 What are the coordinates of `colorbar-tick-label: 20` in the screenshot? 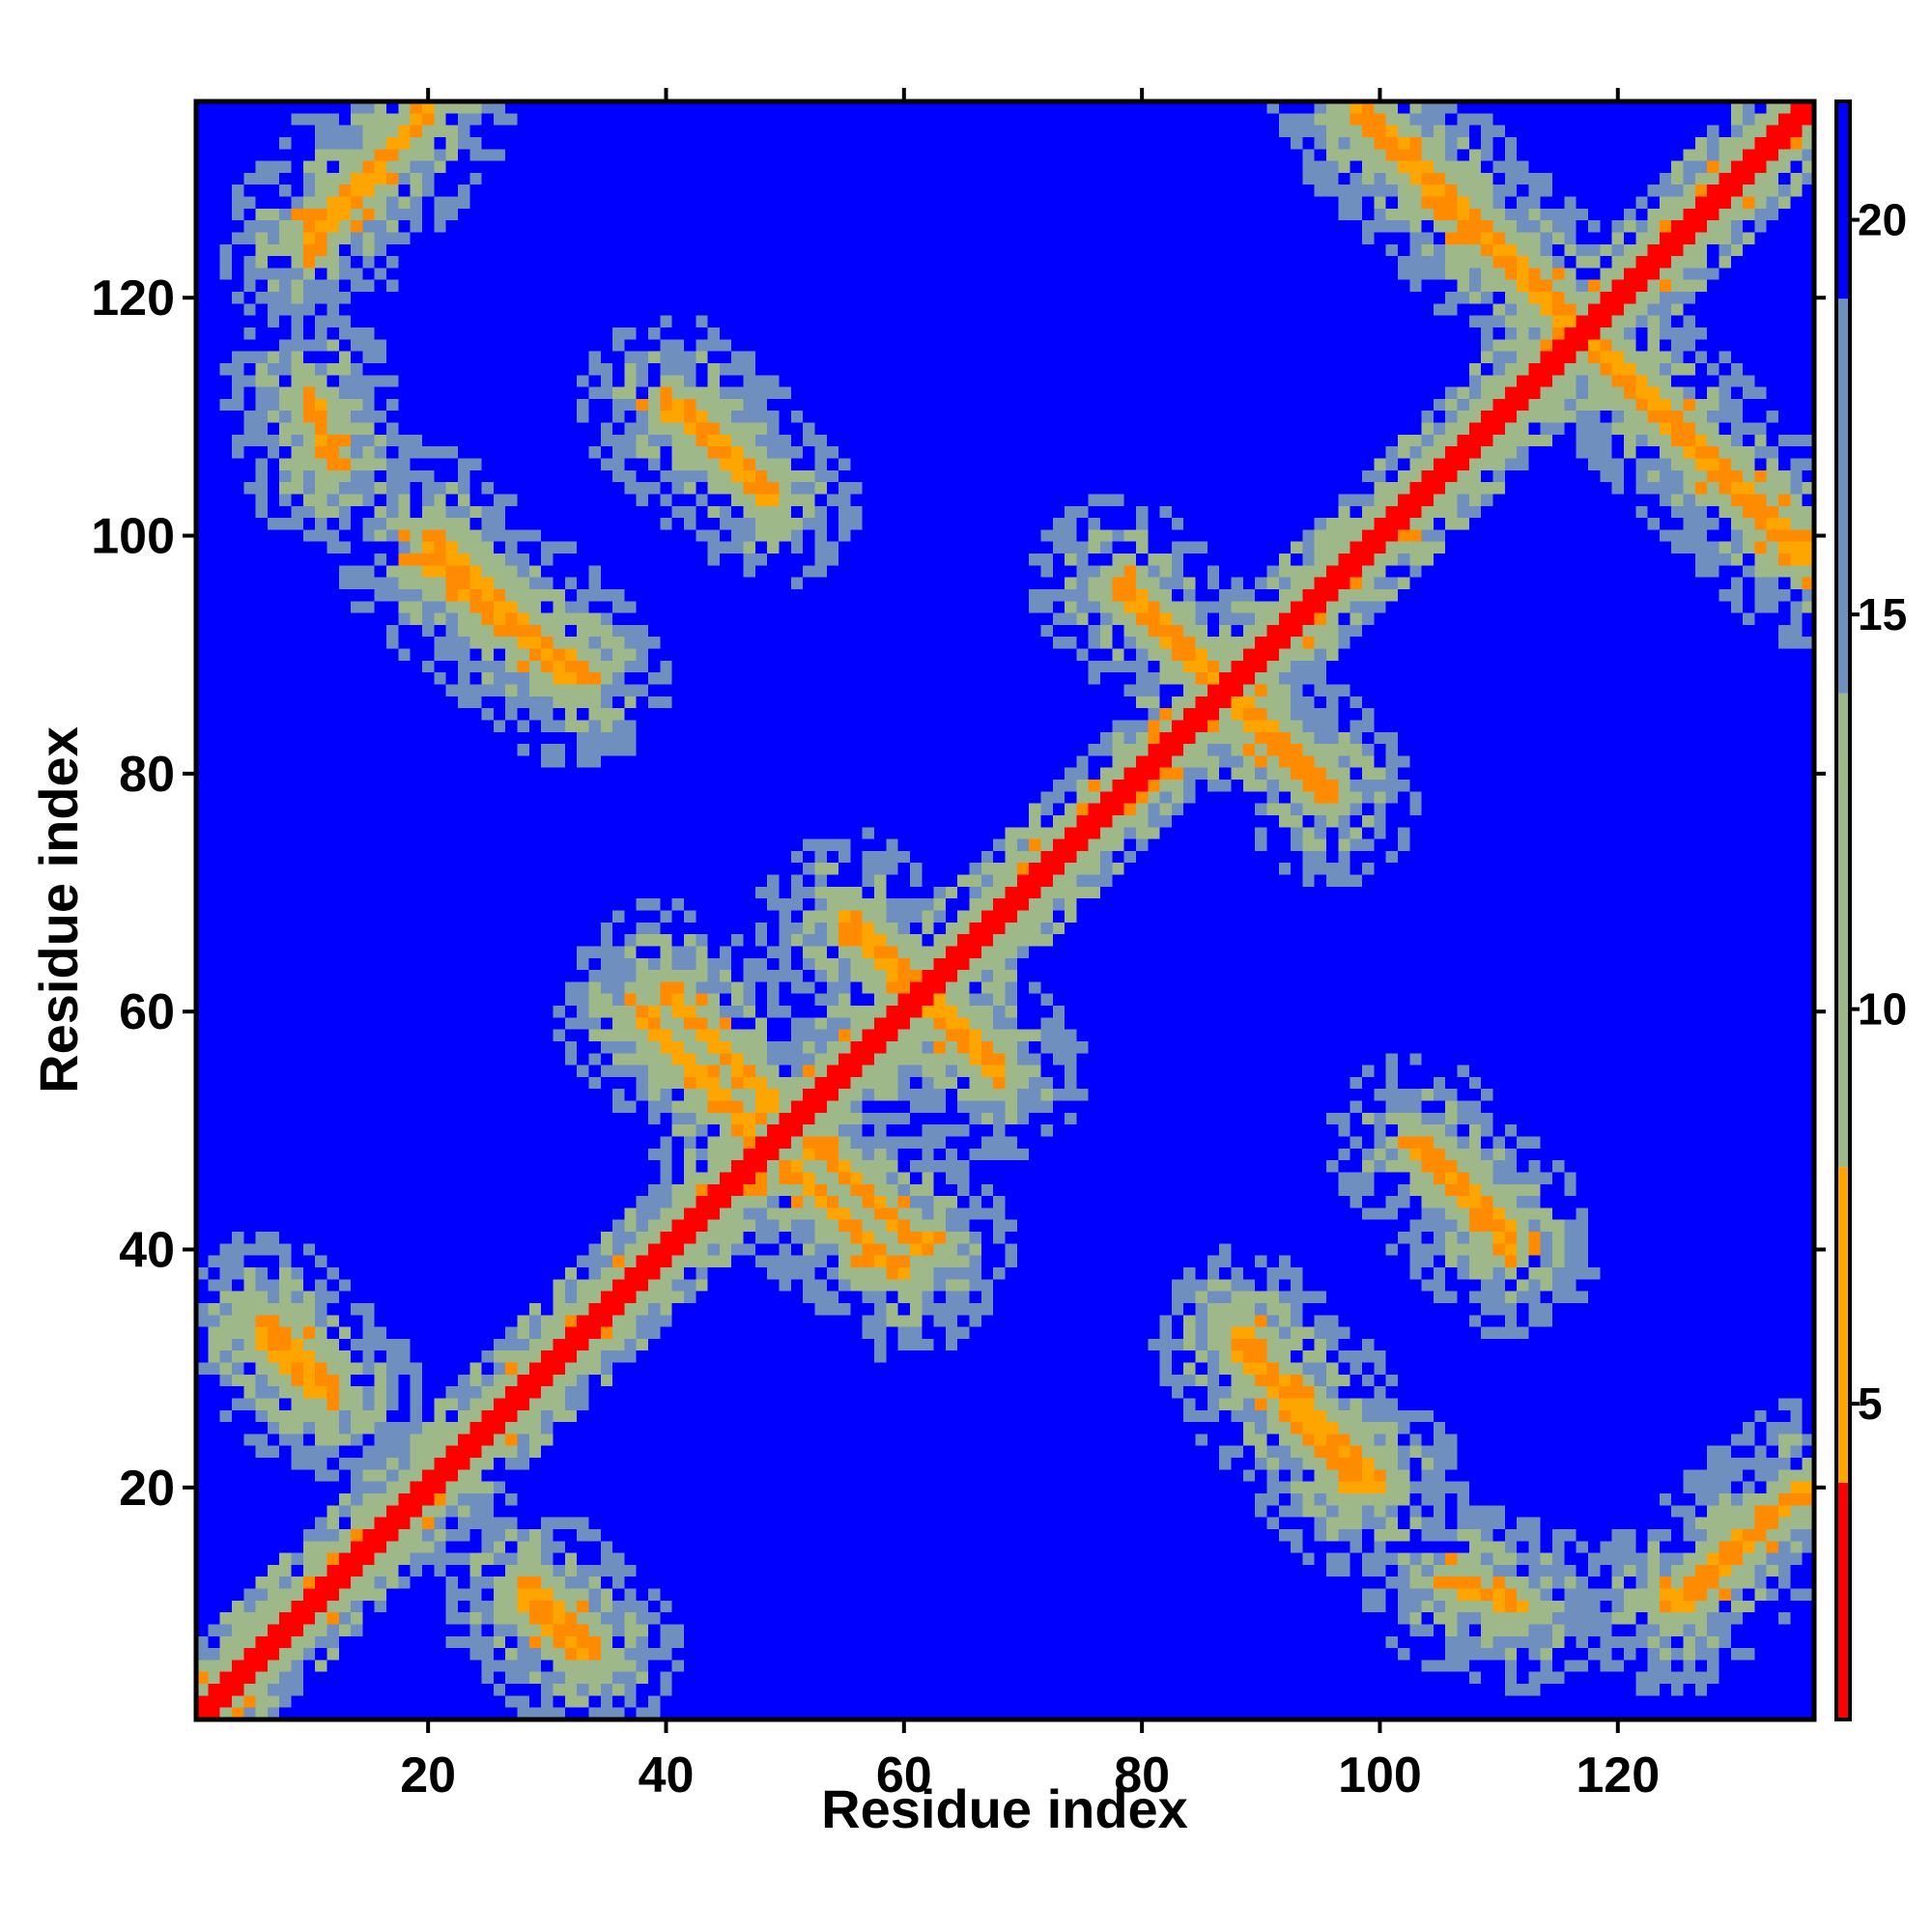 It's located at (1882, 220).